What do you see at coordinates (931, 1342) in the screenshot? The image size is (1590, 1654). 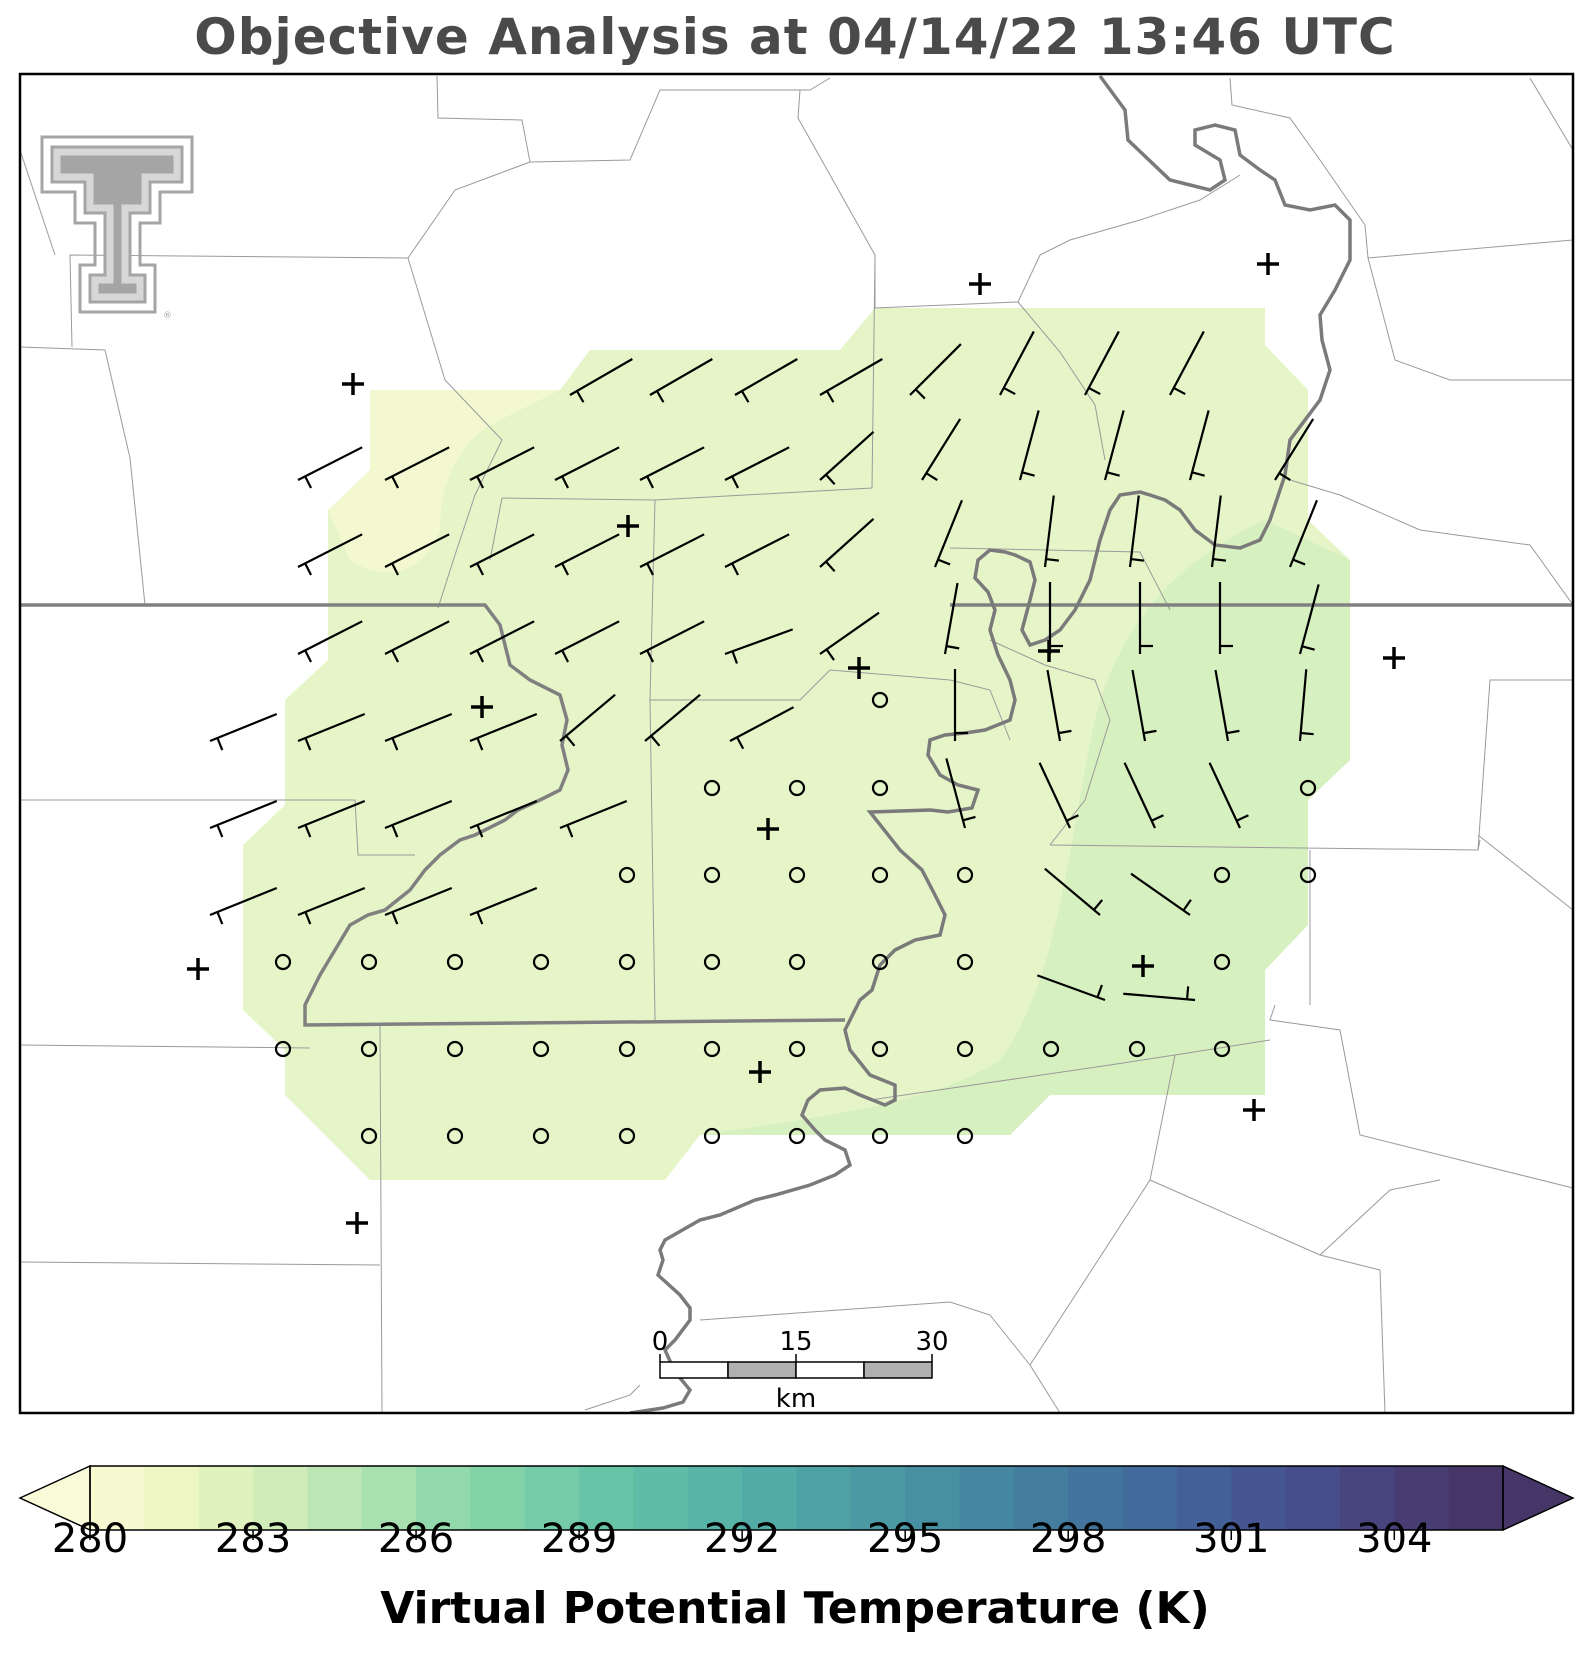 I see `scale-label-30: 30` at bounding box center [931, 1342].